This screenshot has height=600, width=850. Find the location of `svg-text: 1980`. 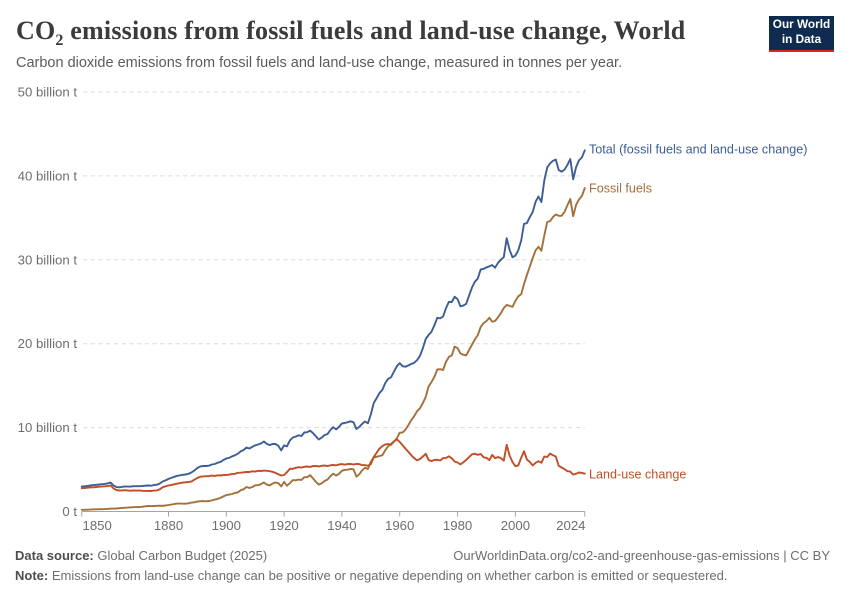

svg-text: 1980 is located at coordinates (457, 525).